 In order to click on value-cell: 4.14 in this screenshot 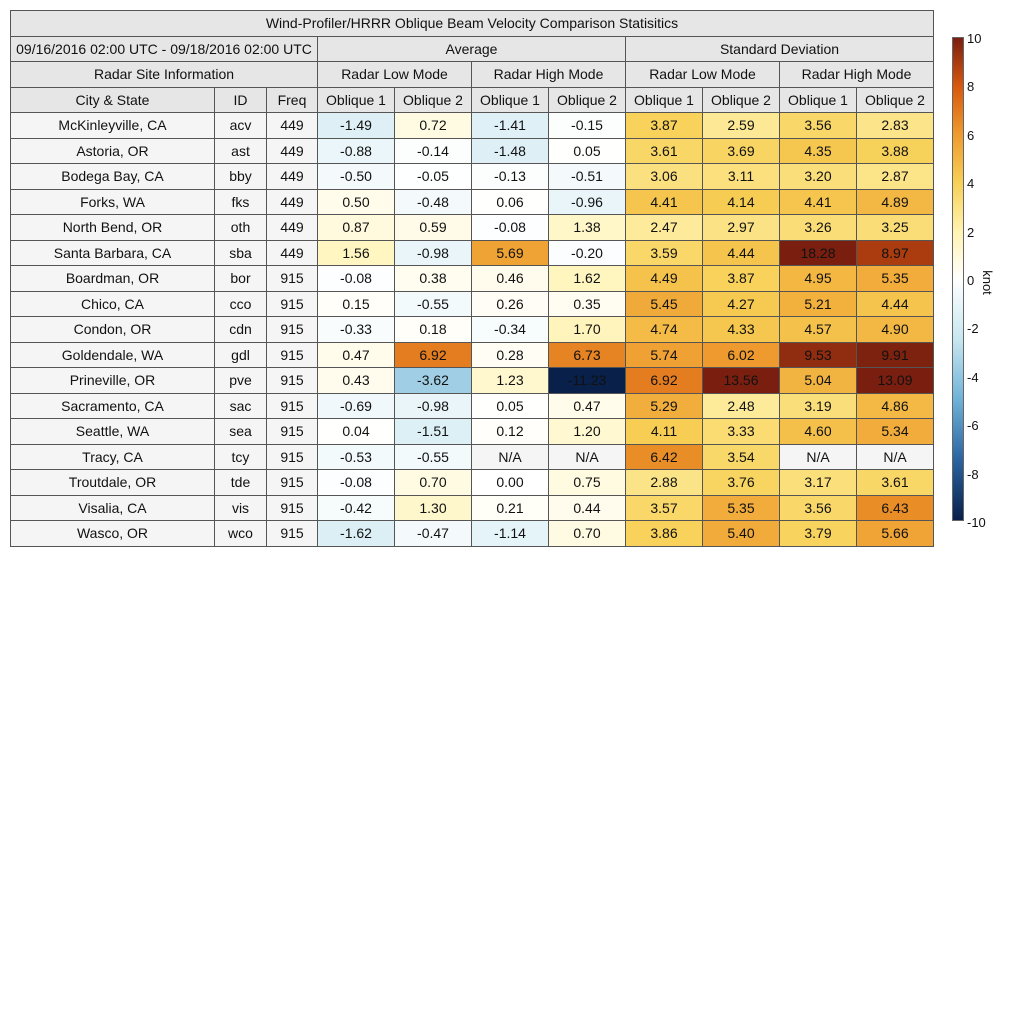, I will do `click(741, 201)`.